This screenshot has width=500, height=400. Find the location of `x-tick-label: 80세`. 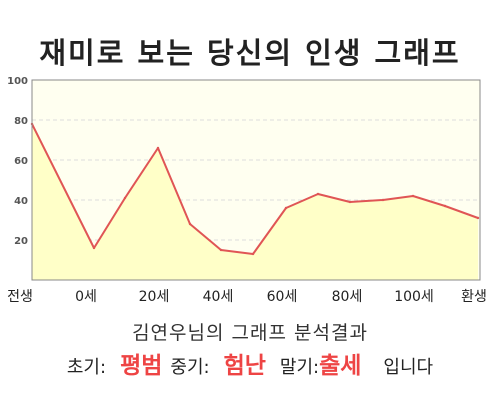

x-tick-label: 80세 is located at coordinates (347, 297).